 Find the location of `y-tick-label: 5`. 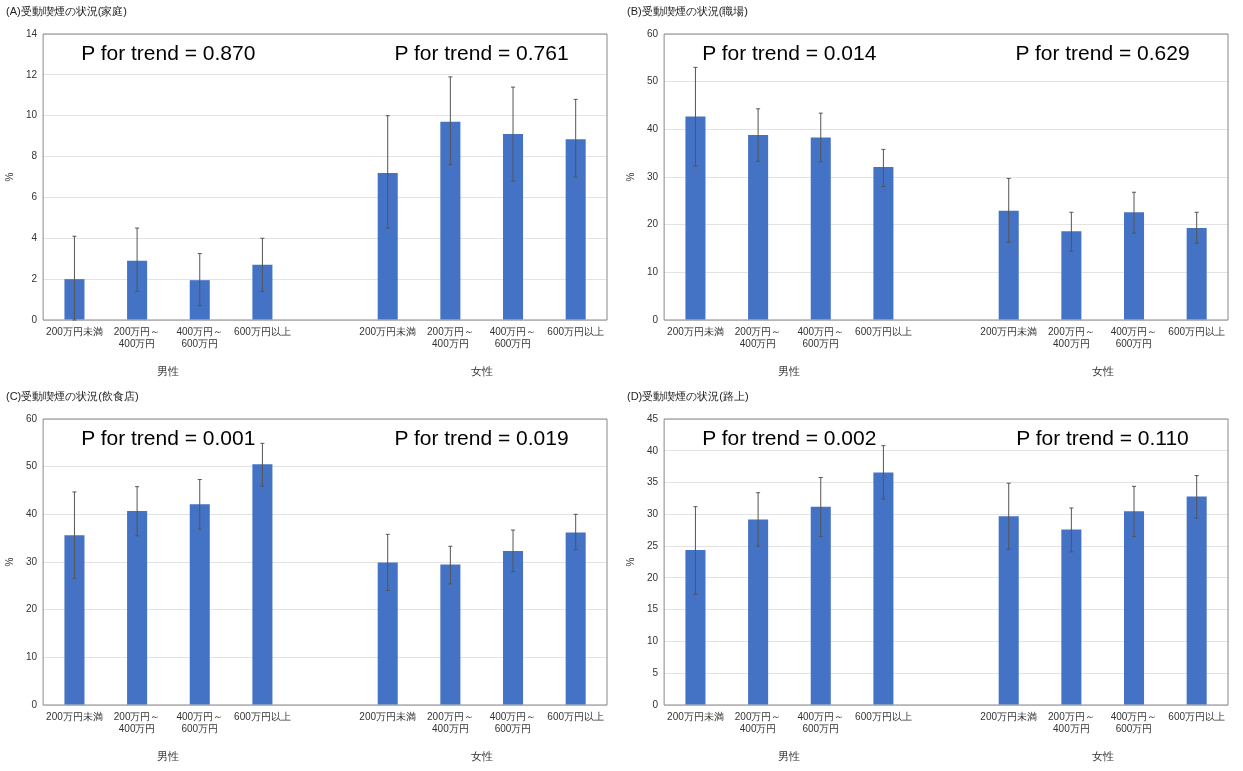

y-tick-label: 5 is located at coordinates (655, 672).